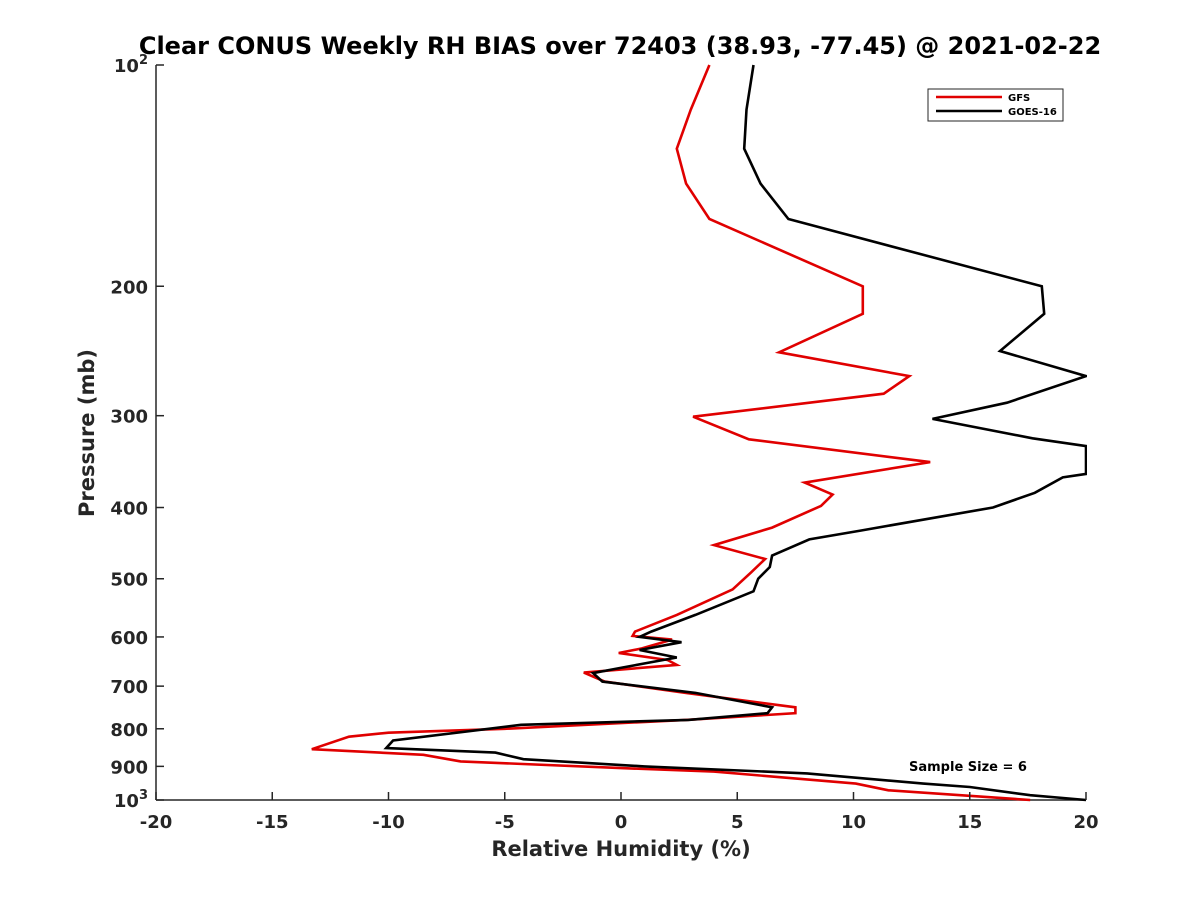  What do you see at coordinates (969, 822) in the screenshot?
I see `x-tick-label: 15` at bounding box center [969, 822].